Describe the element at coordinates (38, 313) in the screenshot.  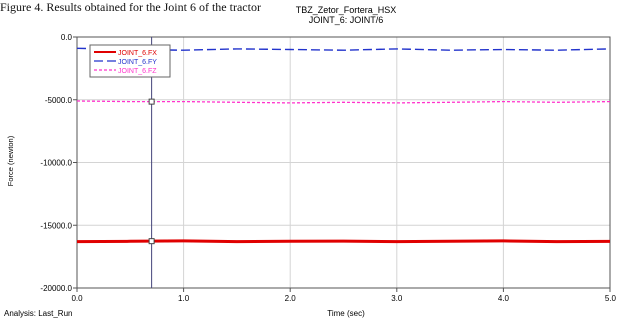
I see `analysis-label: Analysis: Last_Run` at that location.